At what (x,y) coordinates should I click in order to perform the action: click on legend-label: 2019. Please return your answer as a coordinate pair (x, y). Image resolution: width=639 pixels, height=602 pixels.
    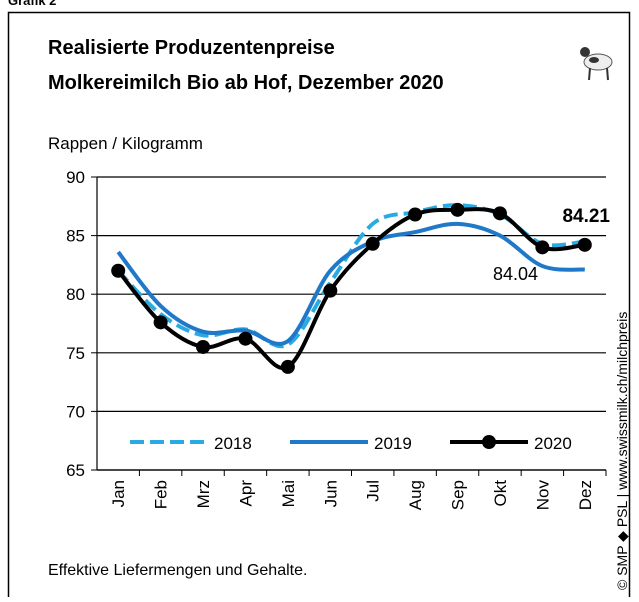
    Looking at the image, I should click on (393, 443).